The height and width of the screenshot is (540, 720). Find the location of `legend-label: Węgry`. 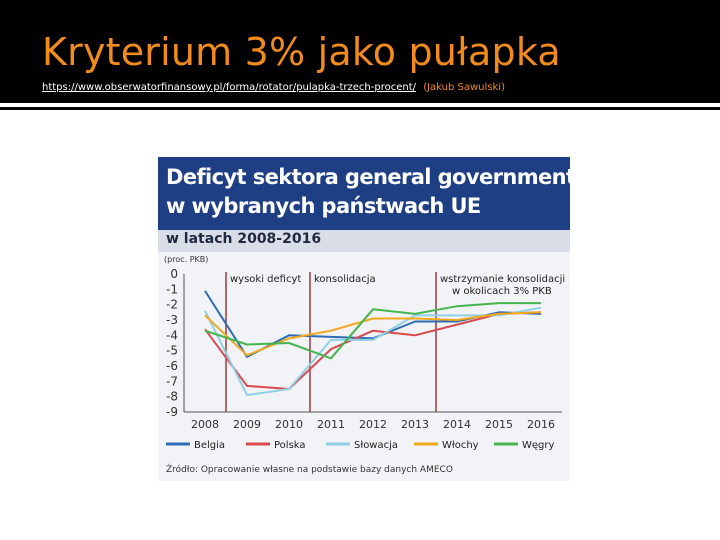

legend-label: Węgry is located at coordinates (538, 445).